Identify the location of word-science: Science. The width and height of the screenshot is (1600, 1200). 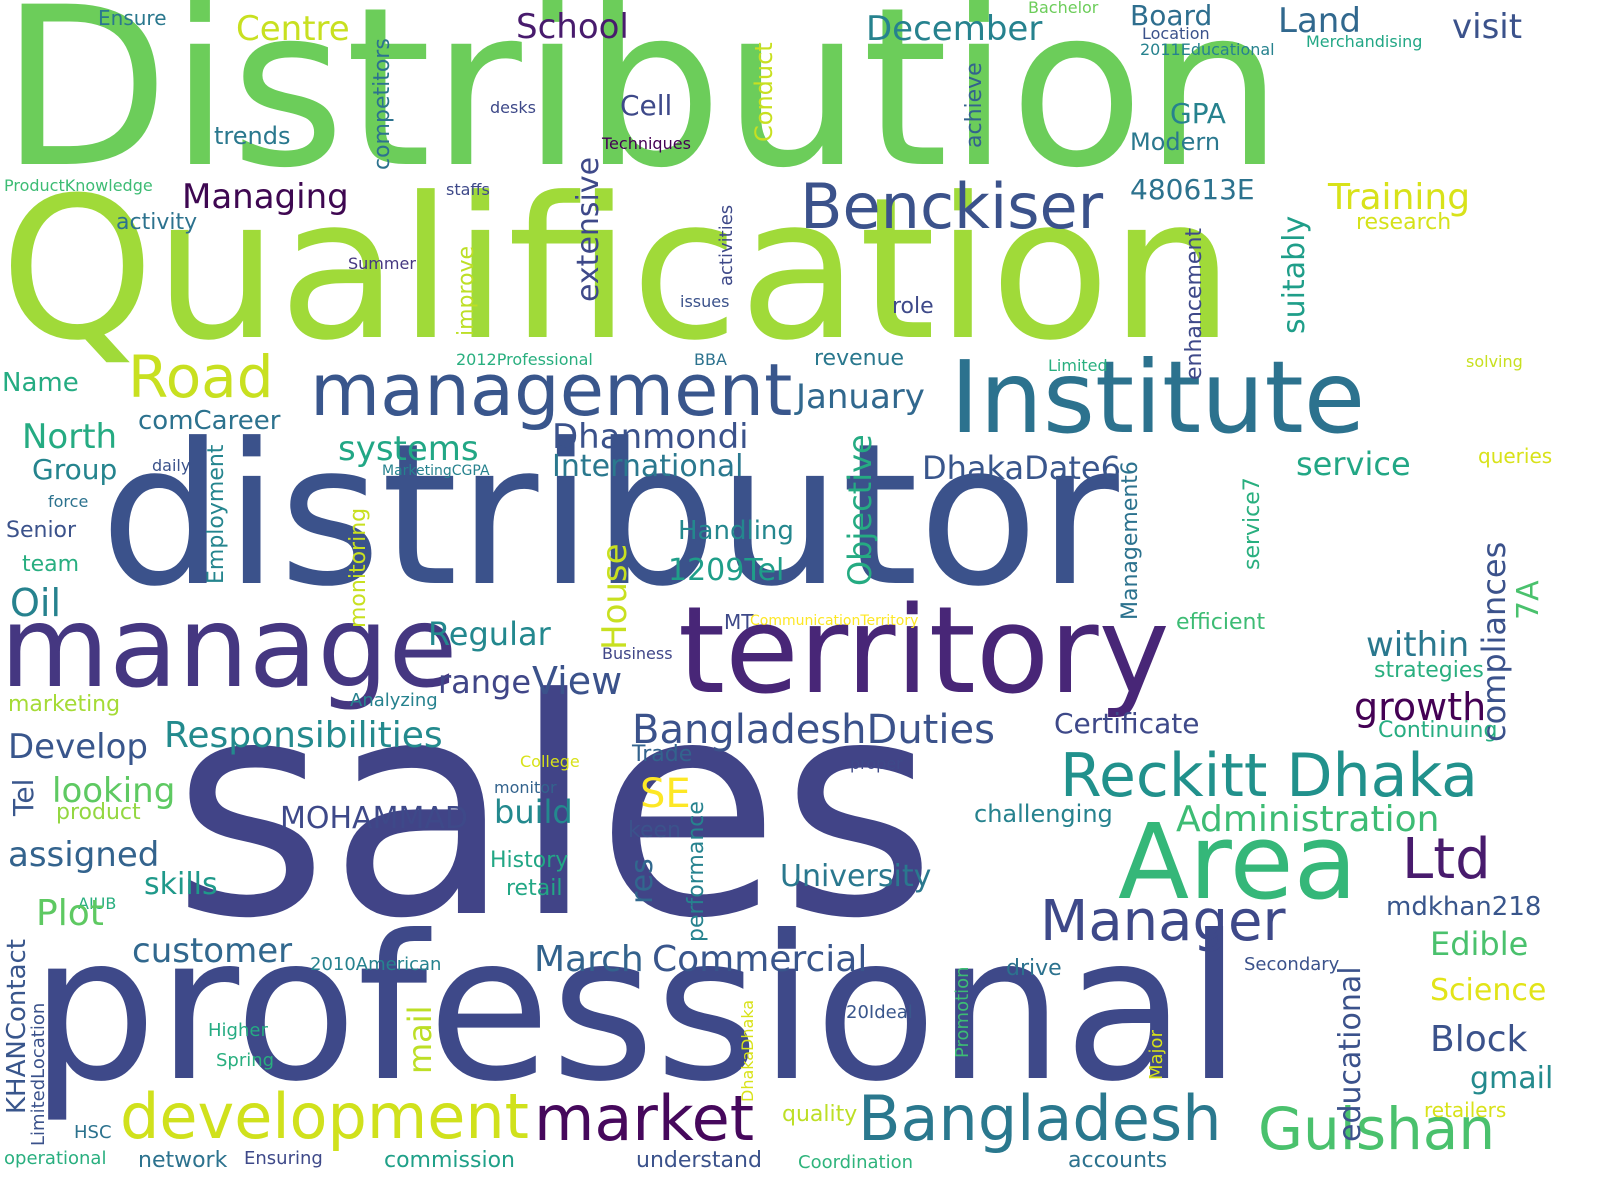
(1488, 990).